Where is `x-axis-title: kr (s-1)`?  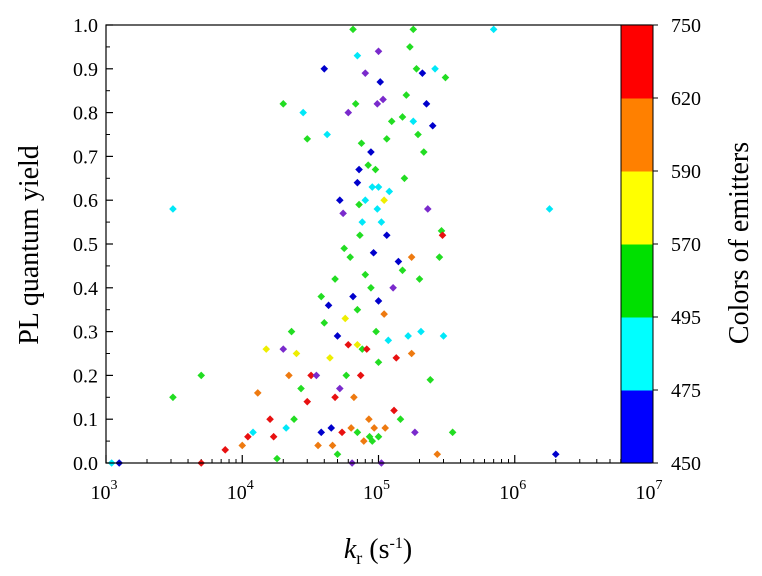
x-axis-title: kr (s-1) is located at coordinates (378, 551).